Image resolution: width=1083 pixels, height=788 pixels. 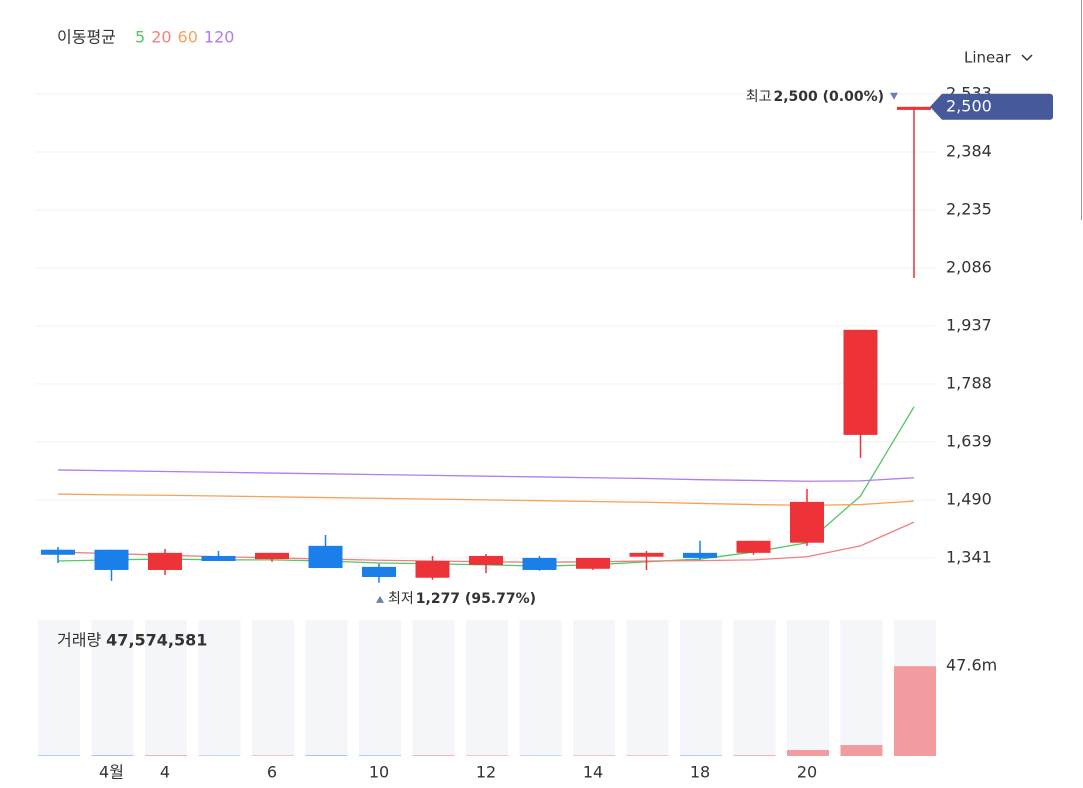 I want to click on high-annotation-value: 2,500 (0.00%), so click(x=828, y=97).